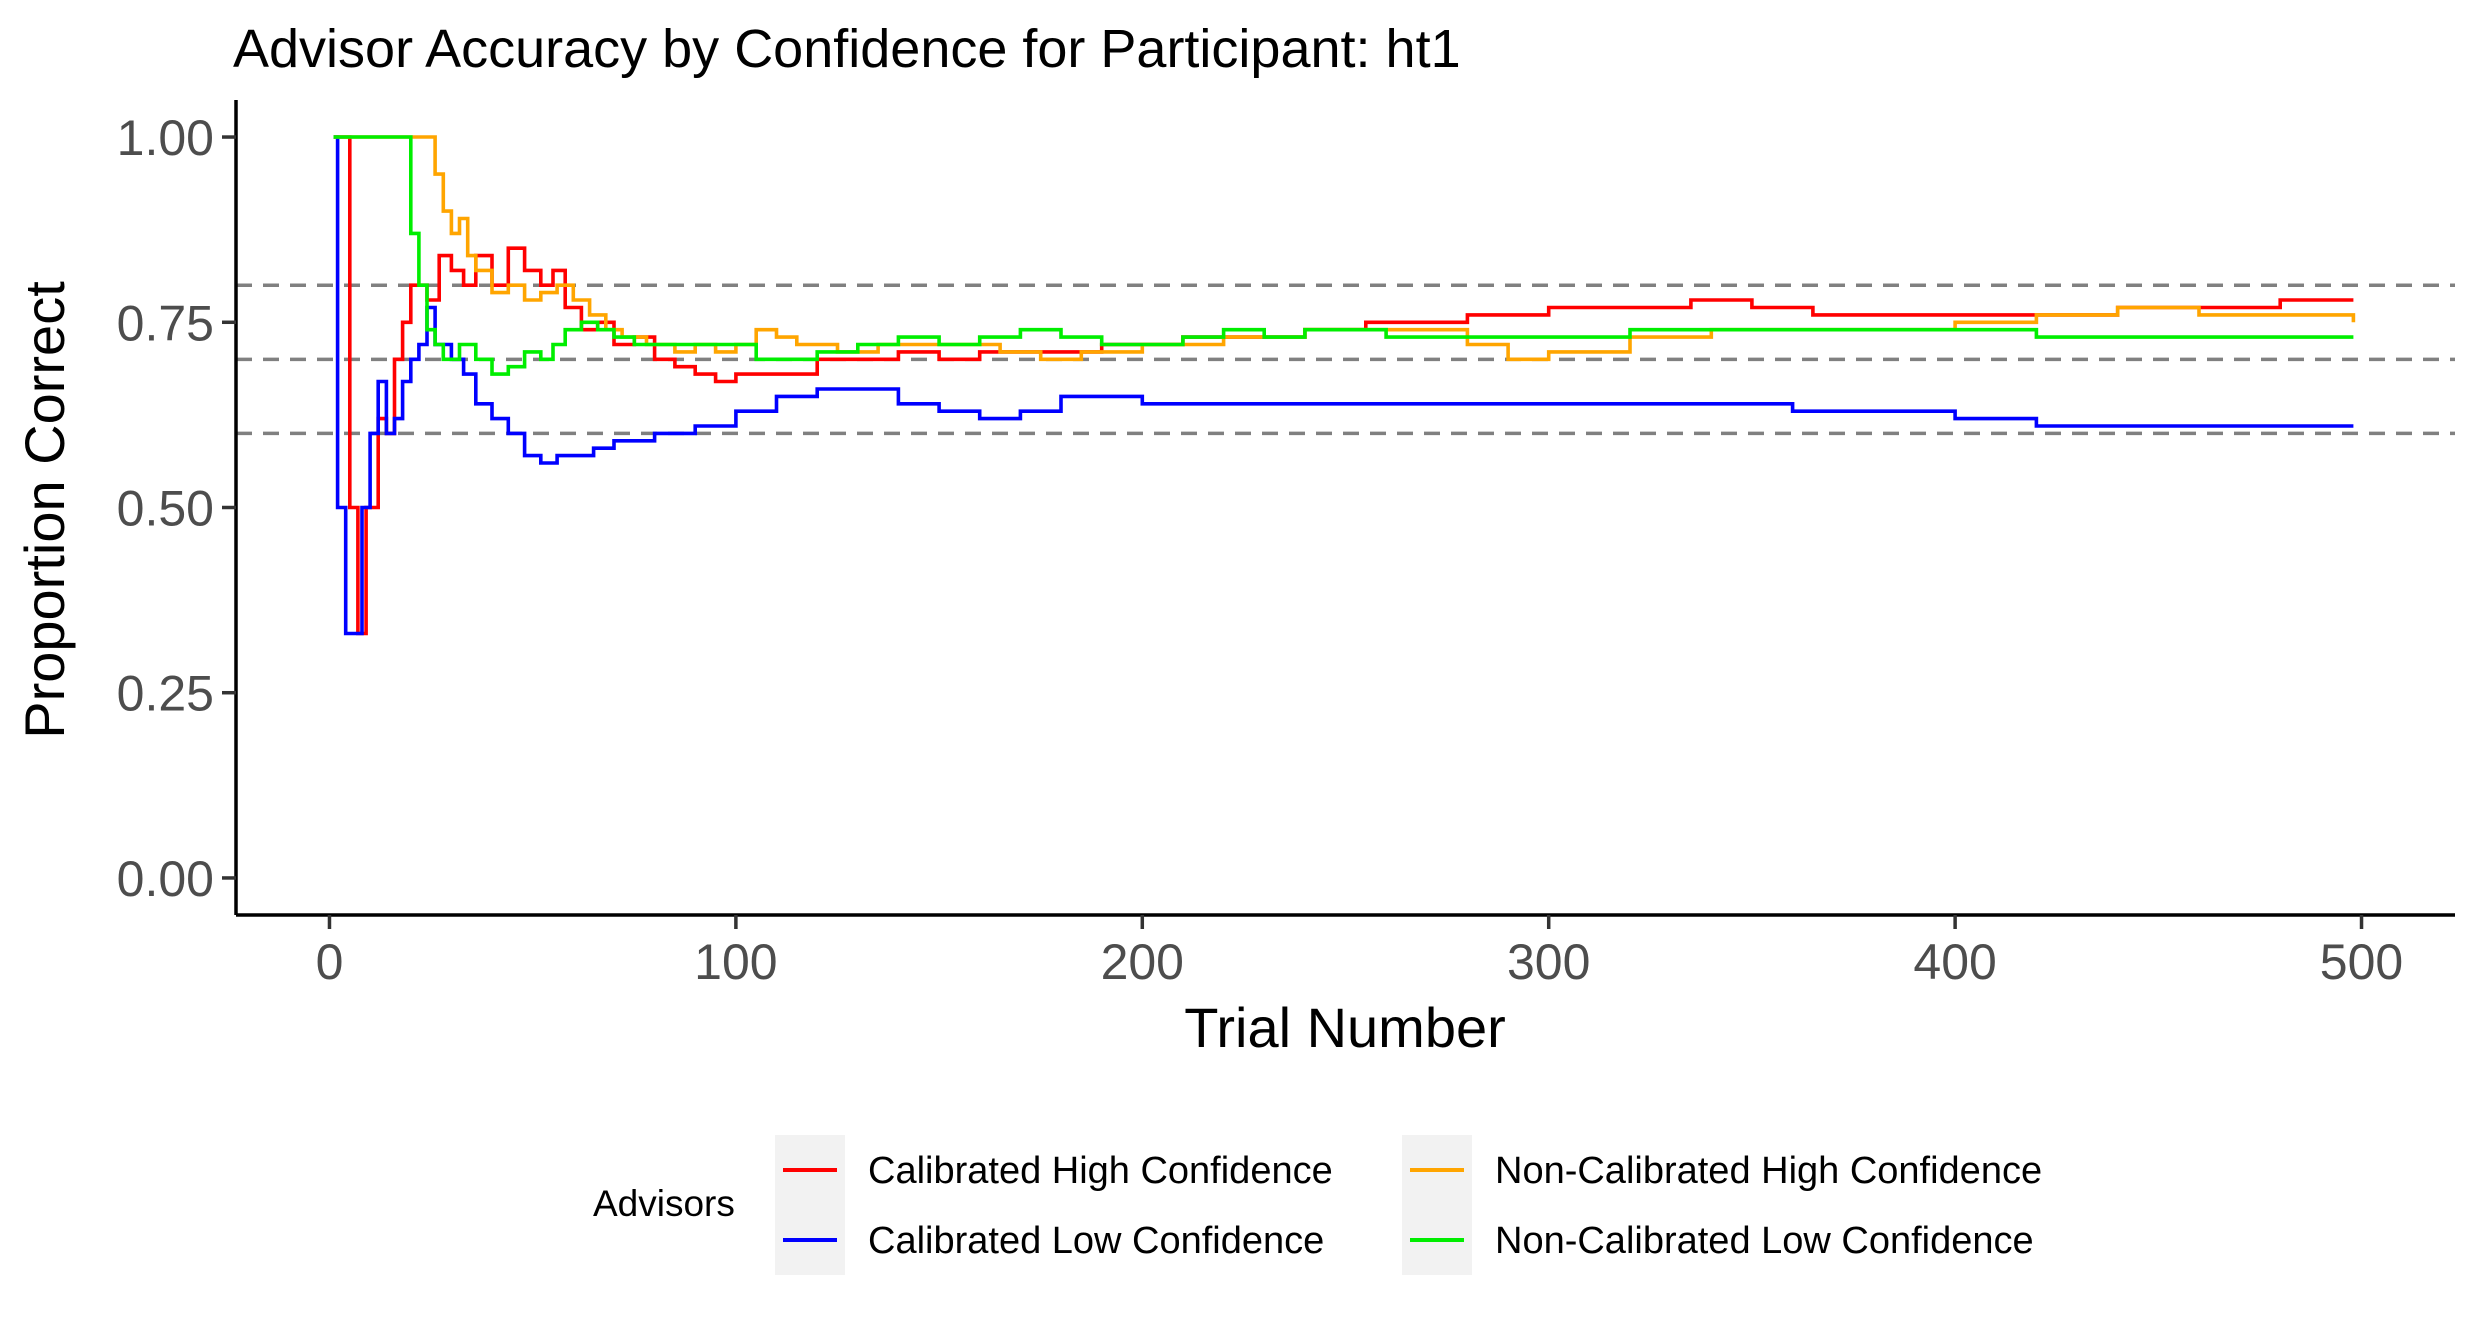 This screenshot has height=1320, width=2475. I want to click on y-tick-label-0: 0.00, so click(165, 879).